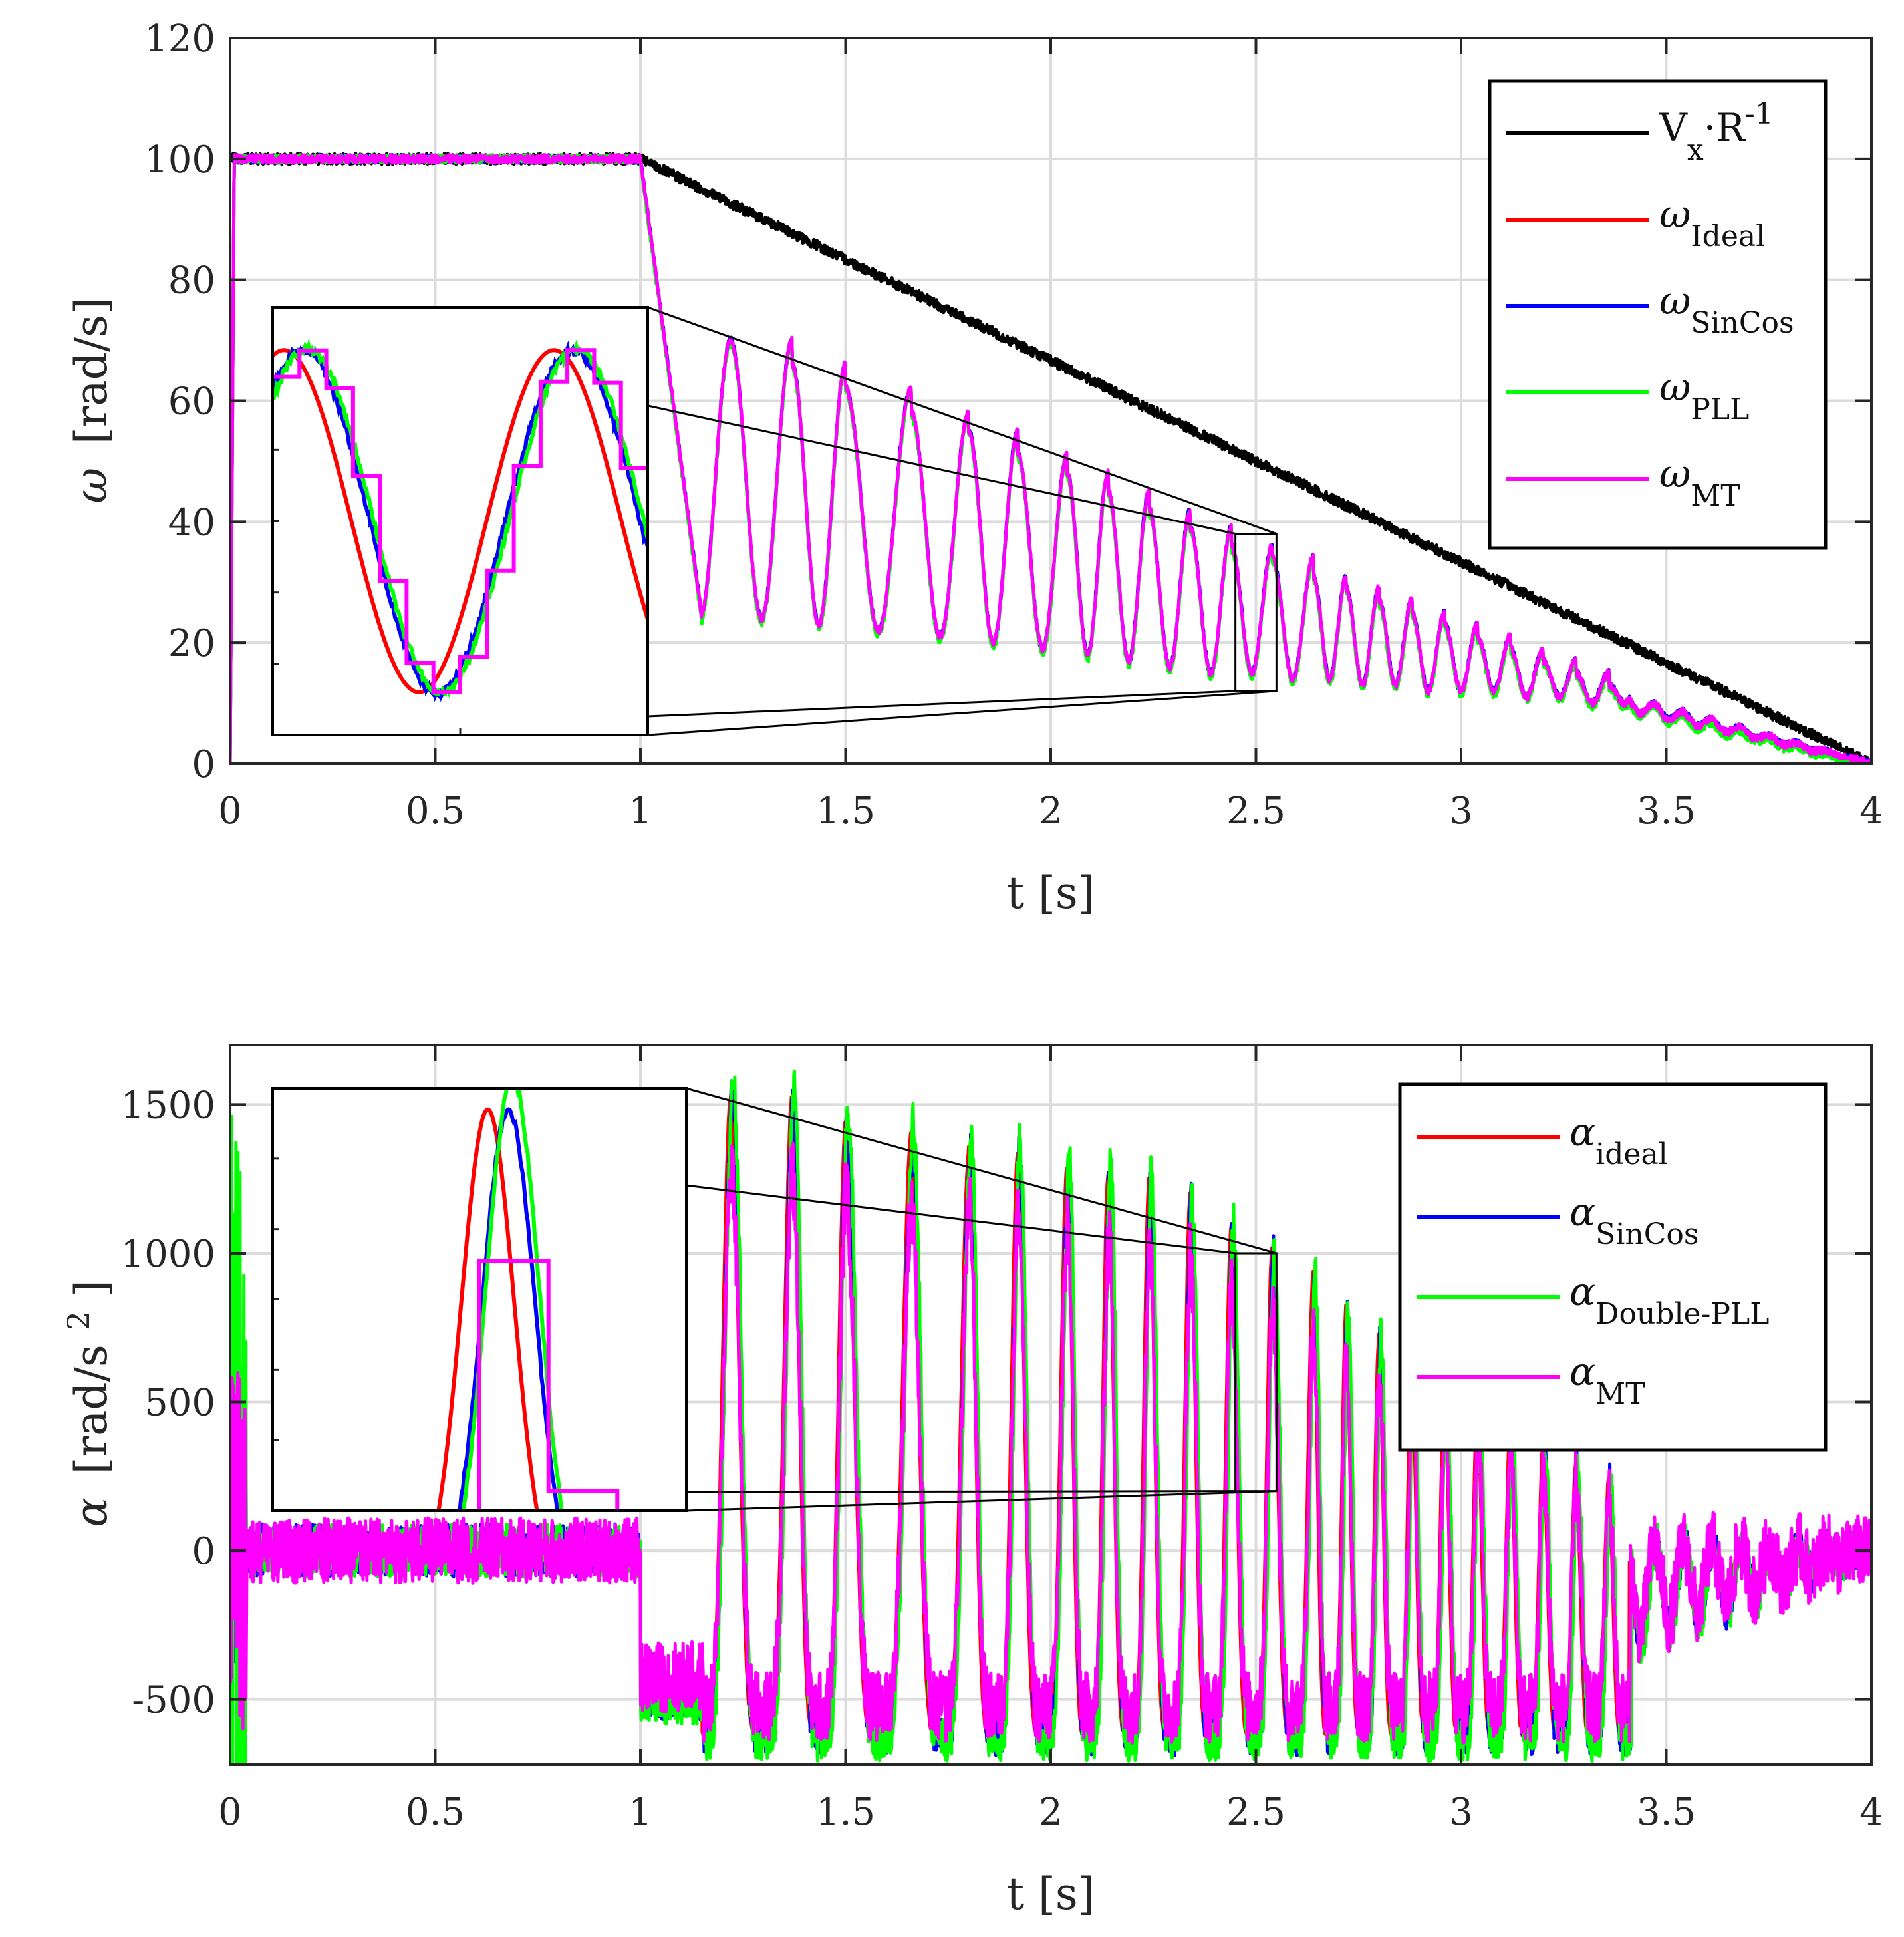 The image size is (1904, 1937). Describe the element at coordinates (1634, 1220) in the screenshot. I see `legend-label-sincos: αSinCos` at that location.